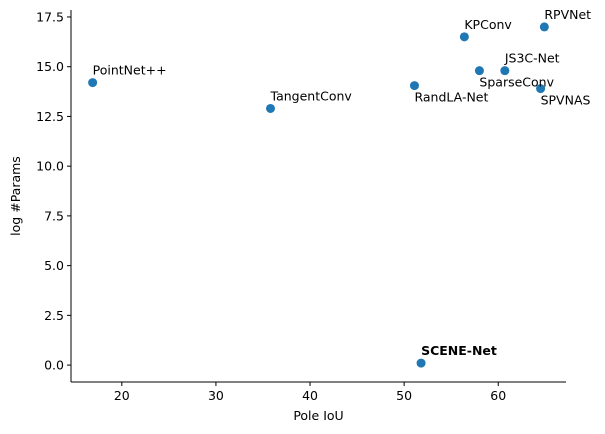 The height and width of the screenshot is (434, 605). Describe the element at coordinates (310, 395) in the screenshot. I see `x-tick-label: 40` at that location.